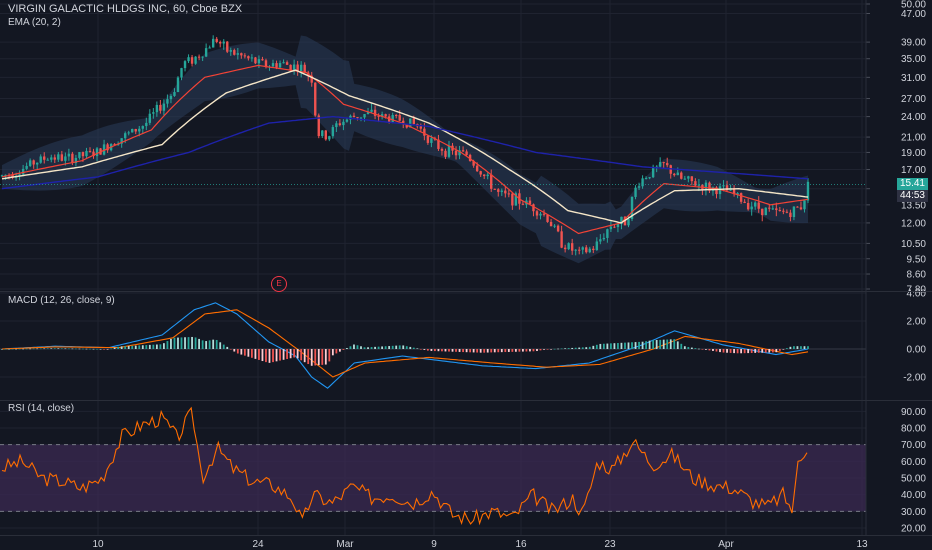  I want to click on ema-legend: EMA (20, 2), so click(34, 22).